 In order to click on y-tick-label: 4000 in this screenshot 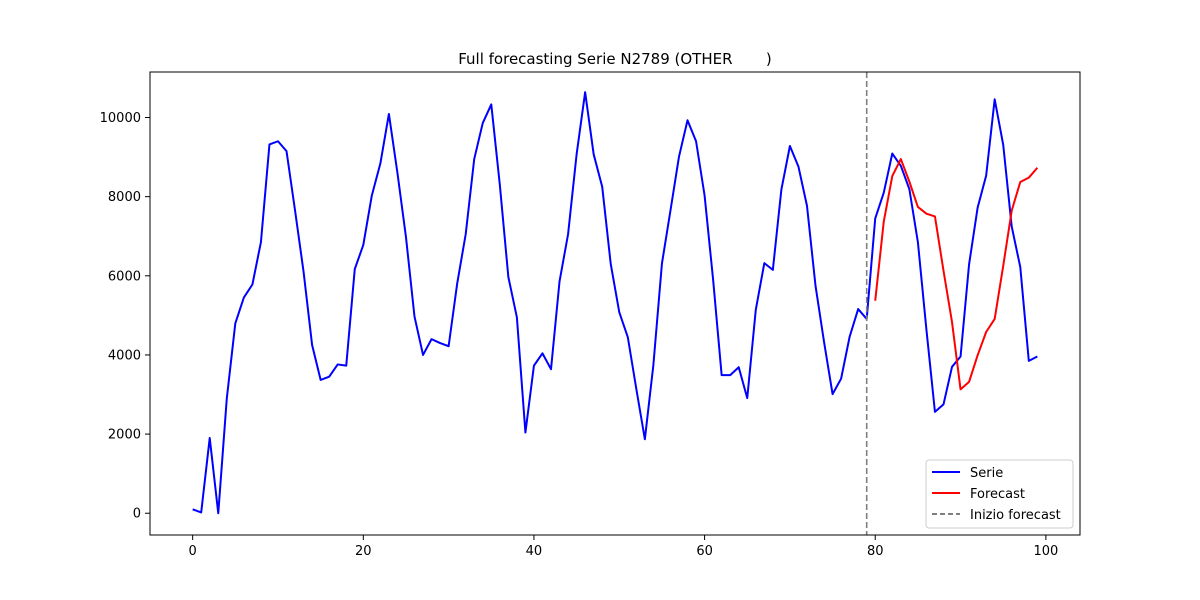, I will do `click(124, 355)`.